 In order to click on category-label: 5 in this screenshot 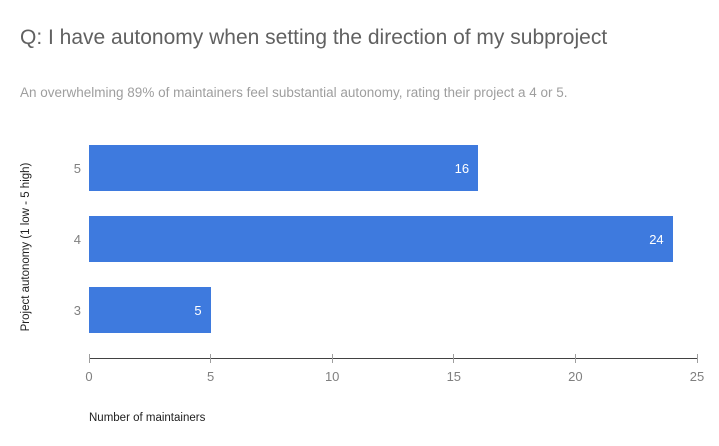, I will do `click(77, 168)`.